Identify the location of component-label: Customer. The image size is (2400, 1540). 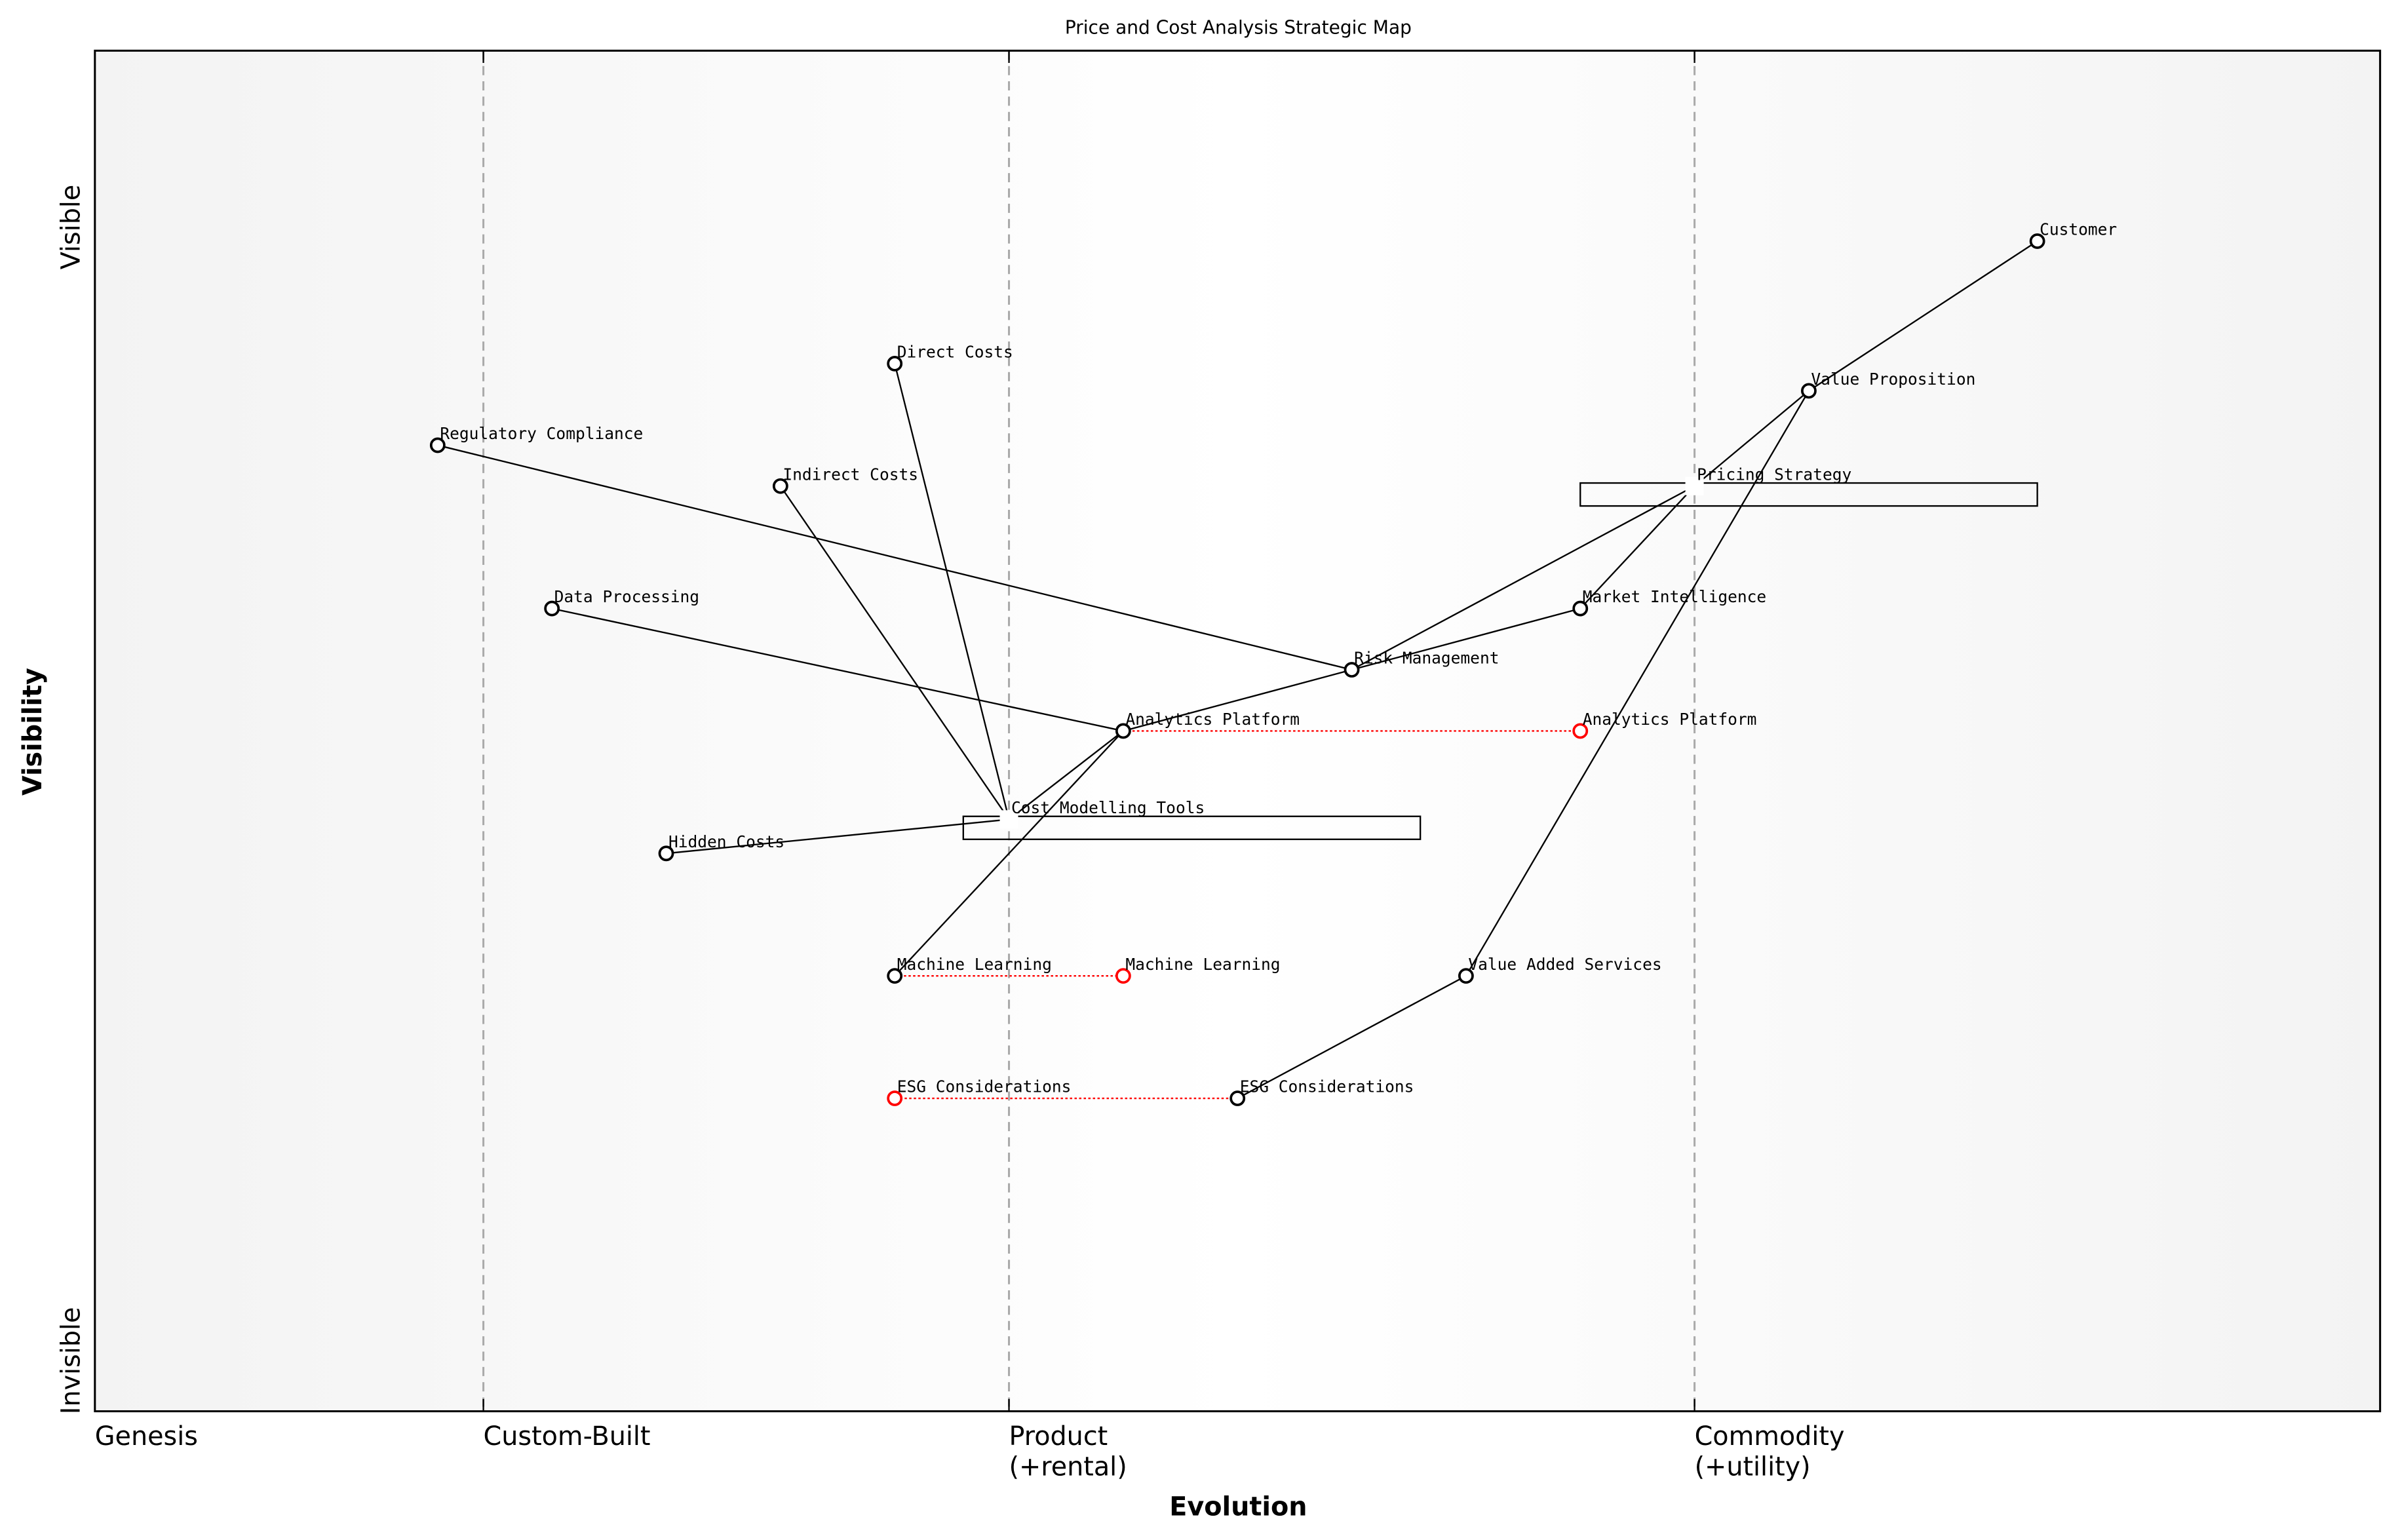
(2078, 229).